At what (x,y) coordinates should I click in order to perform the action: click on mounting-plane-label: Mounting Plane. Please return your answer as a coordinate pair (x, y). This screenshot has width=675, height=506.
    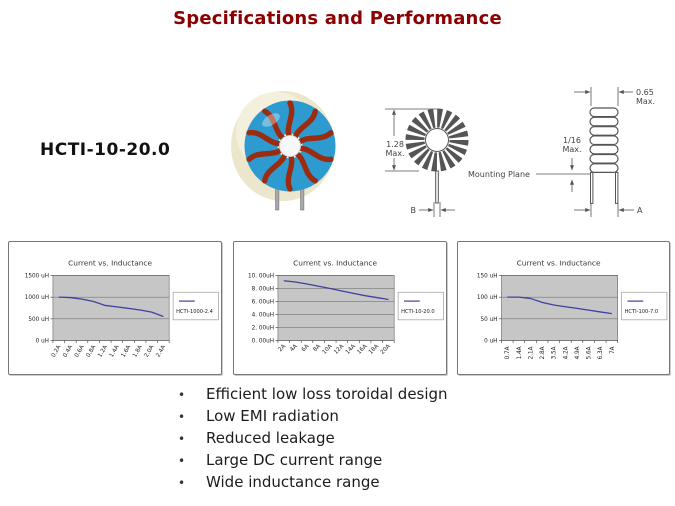
    Looking at the image, I should click on (499, 174).